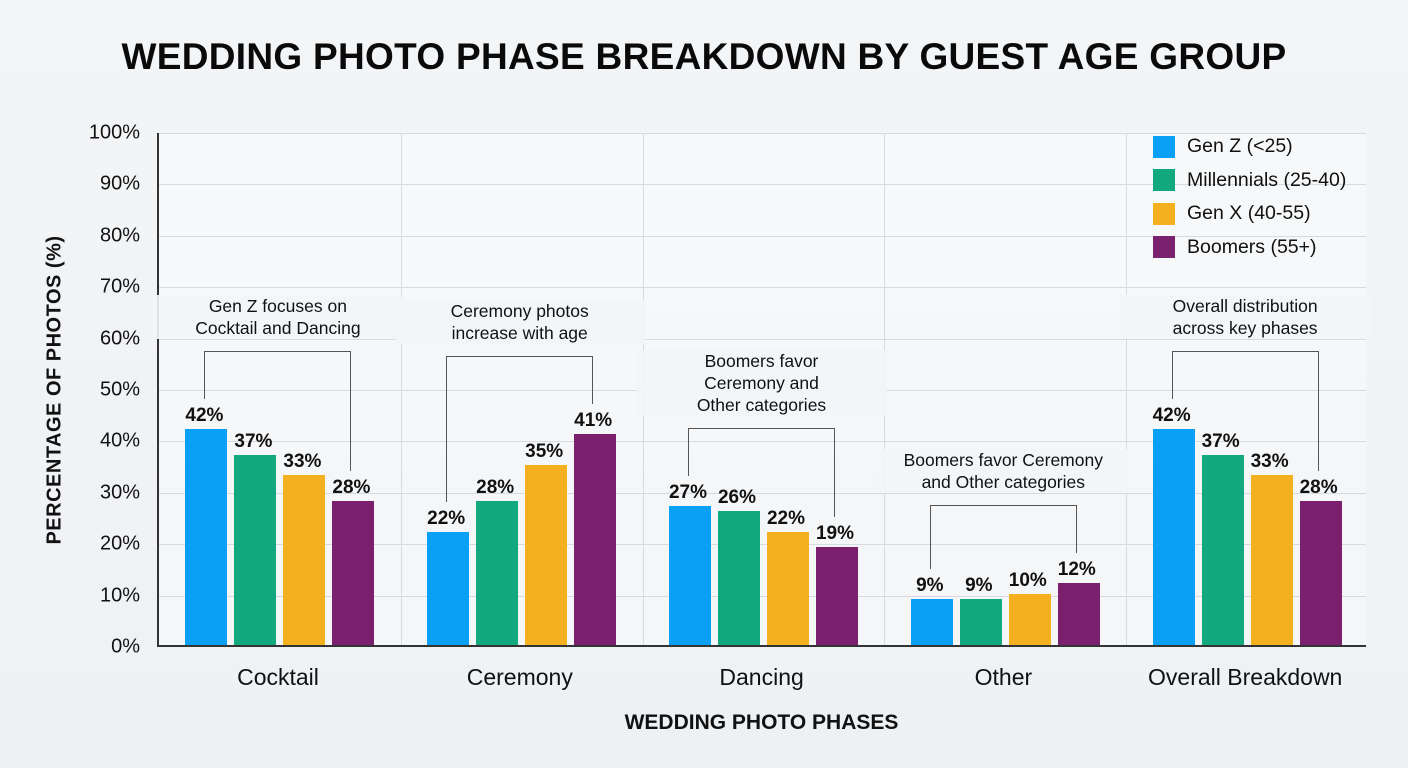 Image resolution: width=1408 pixels, height=768 pixels. Describe the element at coordinates (114, 132) in the screenshot. I see `y-tick-label: 100%` at that location.